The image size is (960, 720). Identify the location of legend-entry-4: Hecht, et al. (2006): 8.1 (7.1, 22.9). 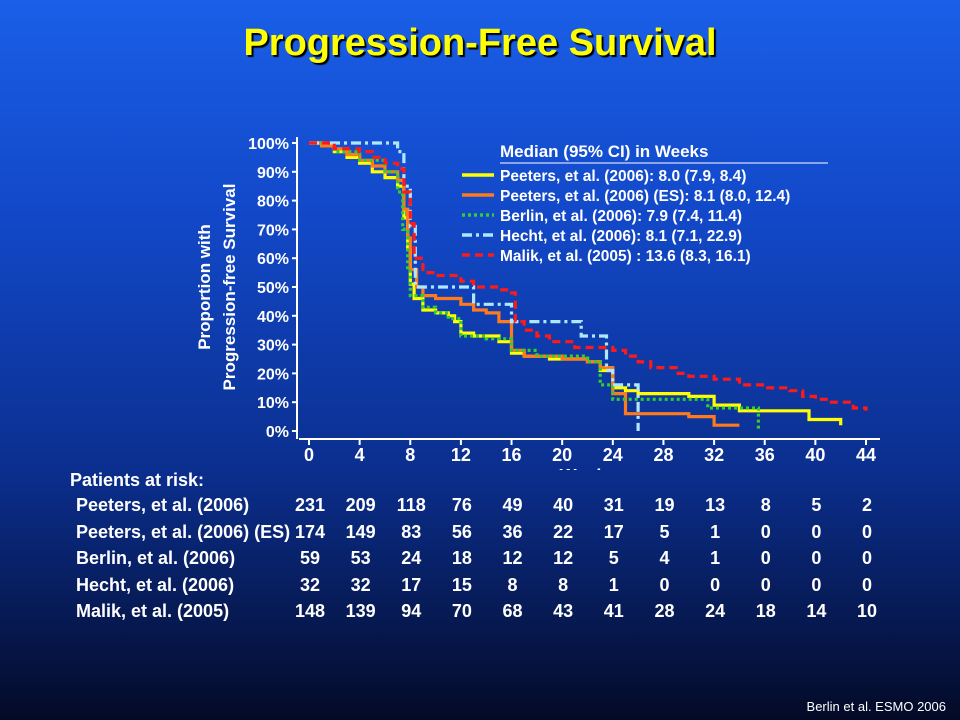
(621, 236).